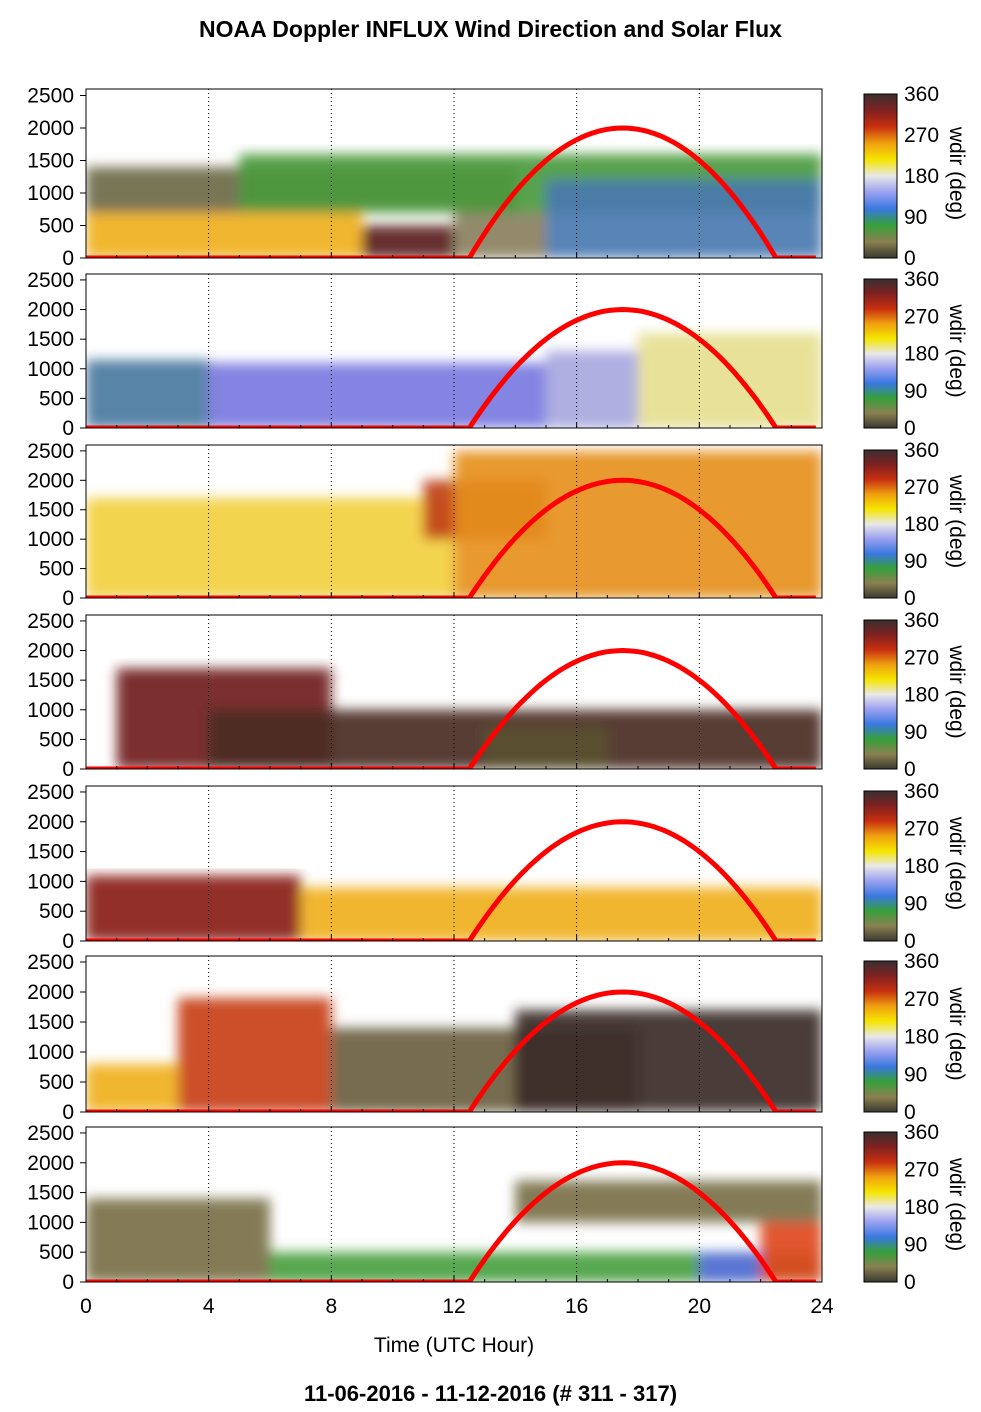 The height and width of the screenshot is (1412, 981). I want to click on heatmap-region-blue-green, so click(684, 219).